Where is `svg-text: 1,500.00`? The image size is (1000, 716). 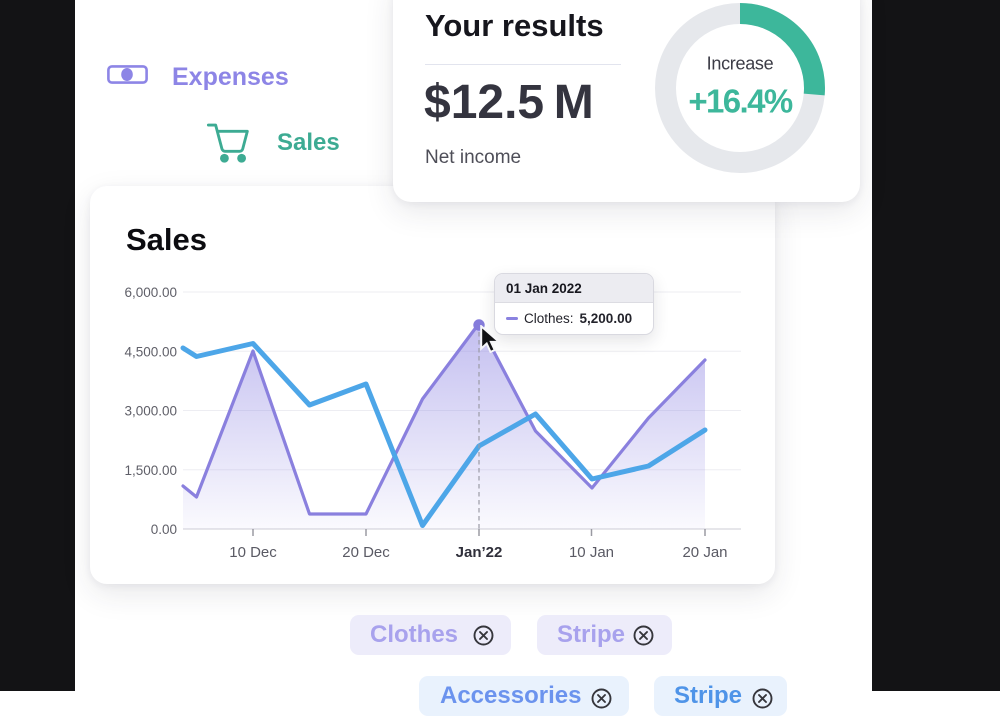
svg-text: 1,500.00 is located at coordinates (150, 470).